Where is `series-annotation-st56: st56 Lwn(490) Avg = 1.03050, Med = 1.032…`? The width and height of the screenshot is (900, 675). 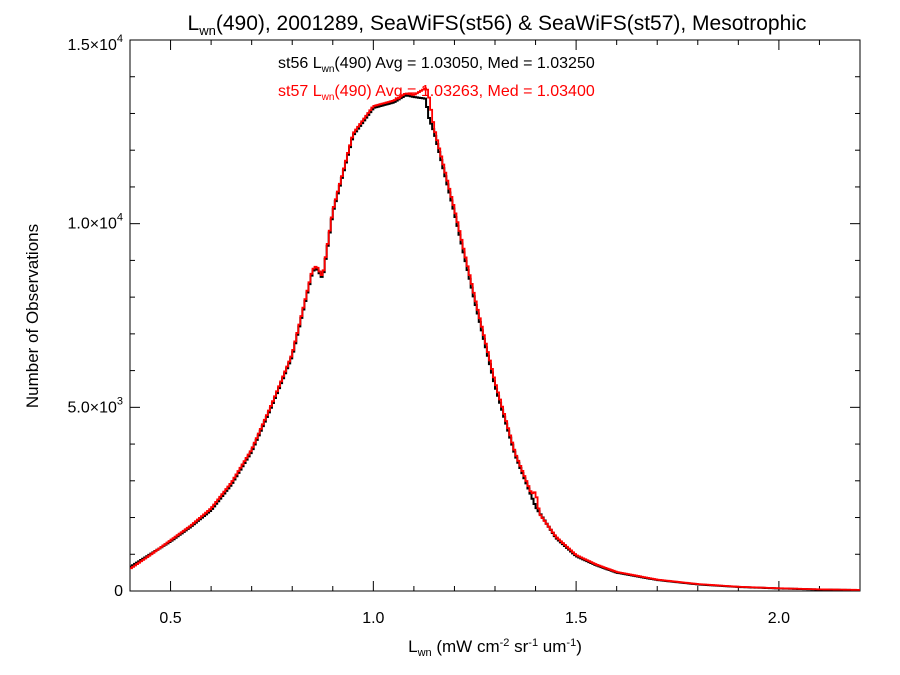
series-annotation-st56: st56 Lwn(490) Avg = 1.03050, Med = 1.032… is located at coordinates (436, 65).